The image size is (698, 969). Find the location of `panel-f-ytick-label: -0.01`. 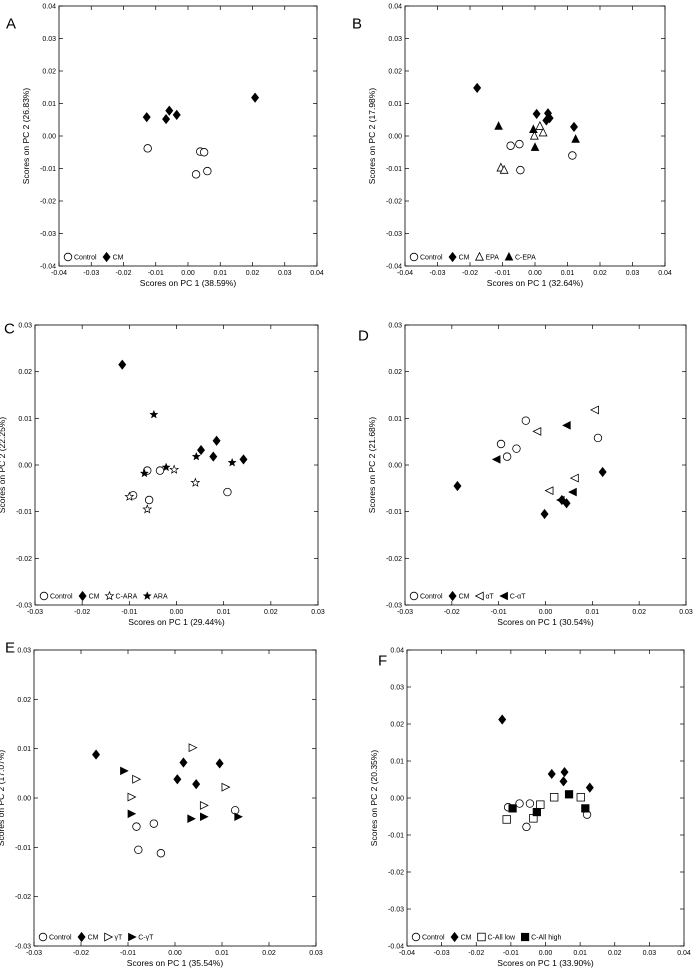

panel-f-ytick-label: -0.01 is located at coordinates (396, 836).